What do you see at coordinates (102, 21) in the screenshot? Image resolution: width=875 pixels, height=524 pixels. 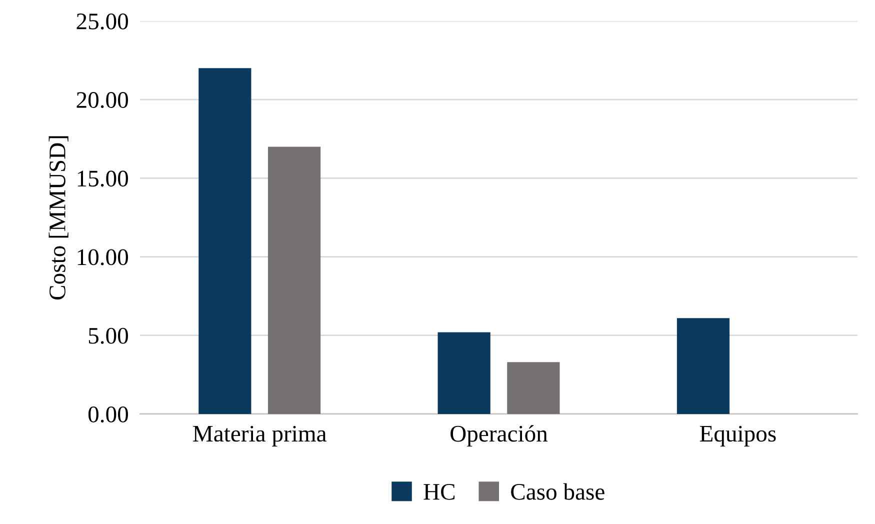 I see `y-tick-label: 25.00` at bounding box center [102, 21].